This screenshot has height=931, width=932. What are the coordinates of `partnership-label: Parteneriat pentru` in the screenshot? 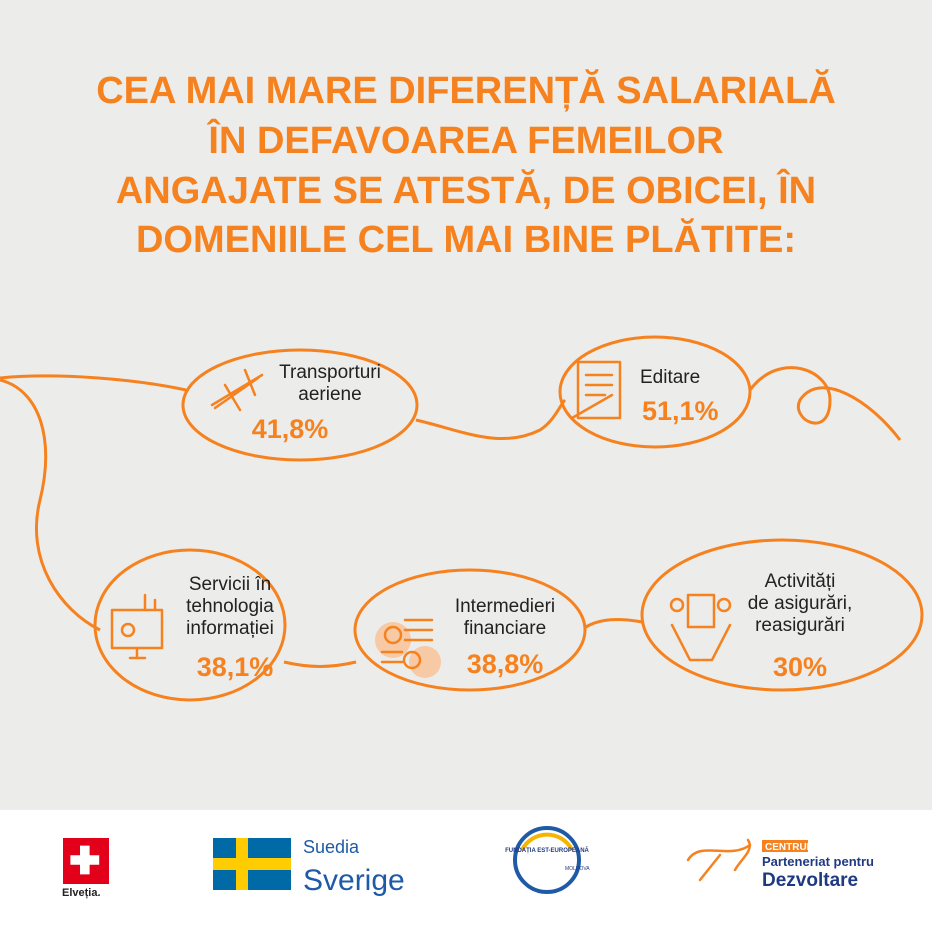 It's located at (818, 861).